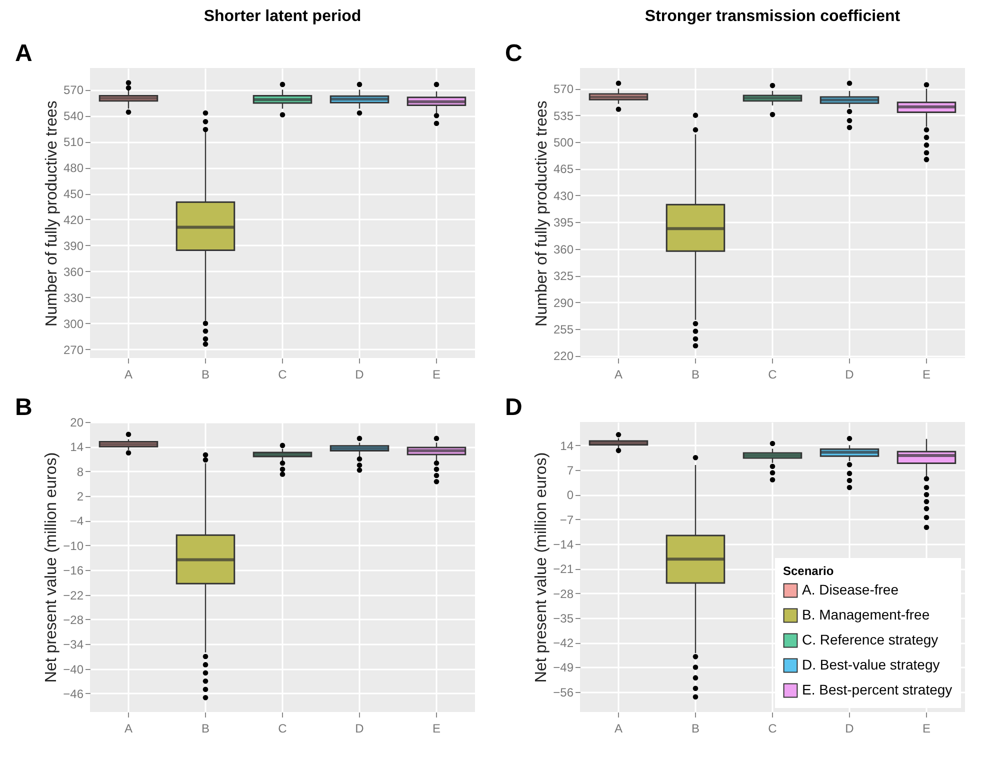 This screenshot has height=768, width=981. Describe the element at coordinates (563, 115) in the screenshot. I see `y-tick-label: 535` at that location.